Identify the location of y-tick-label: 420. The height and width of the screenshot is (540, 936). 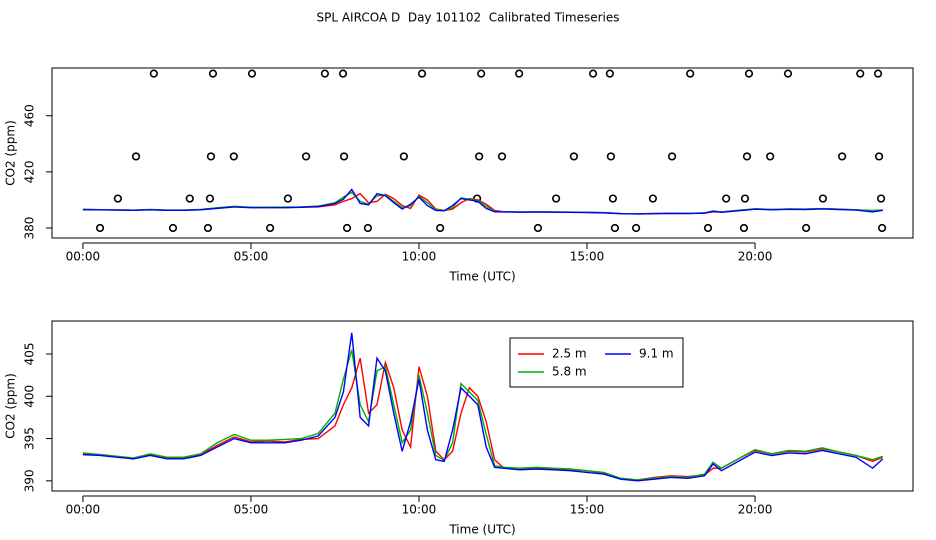
(30, 171).